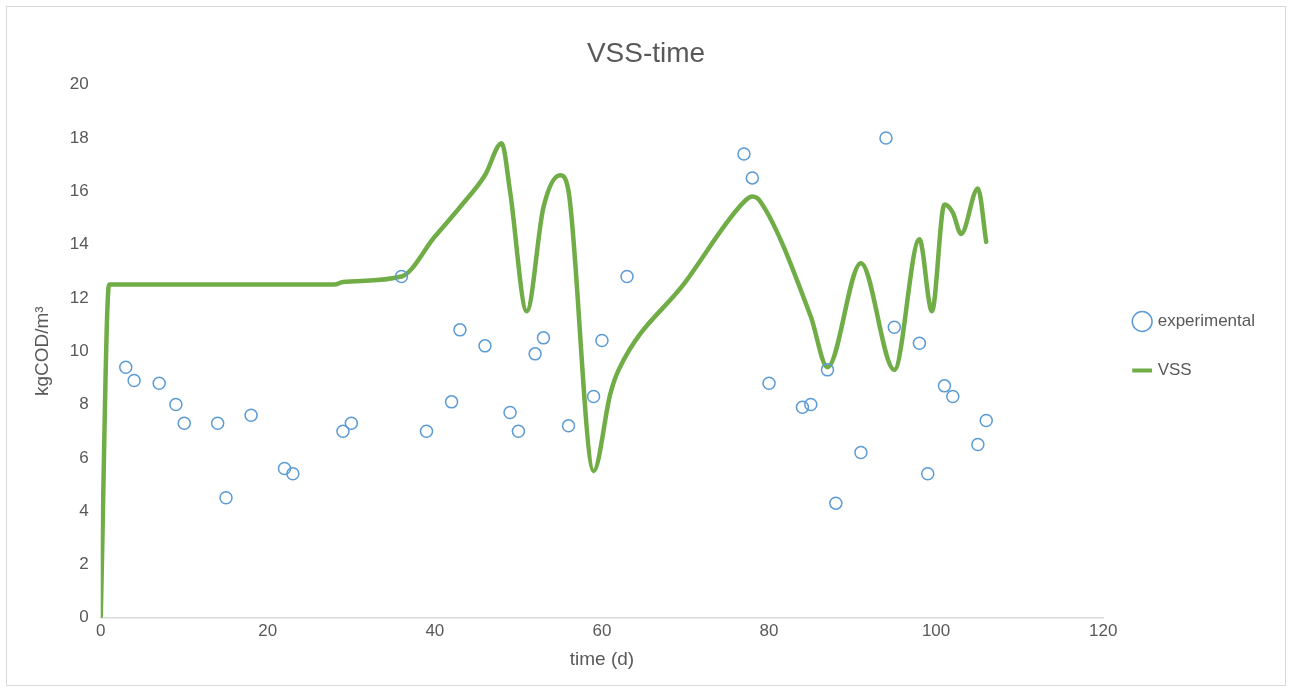 The image size is (1292, 691). What do you see at coordinates (602, 658) in the screenshot?
I see `x-axis-title: time (d)` at bounding box center [602, 658].